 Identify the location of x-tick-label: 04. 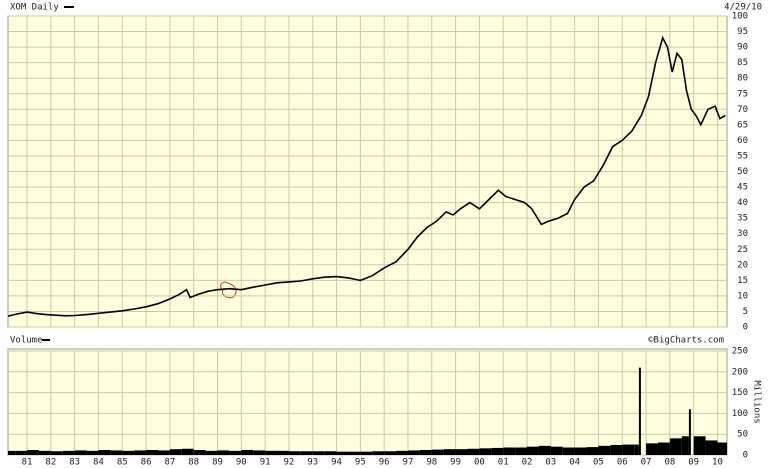
(574, 463).